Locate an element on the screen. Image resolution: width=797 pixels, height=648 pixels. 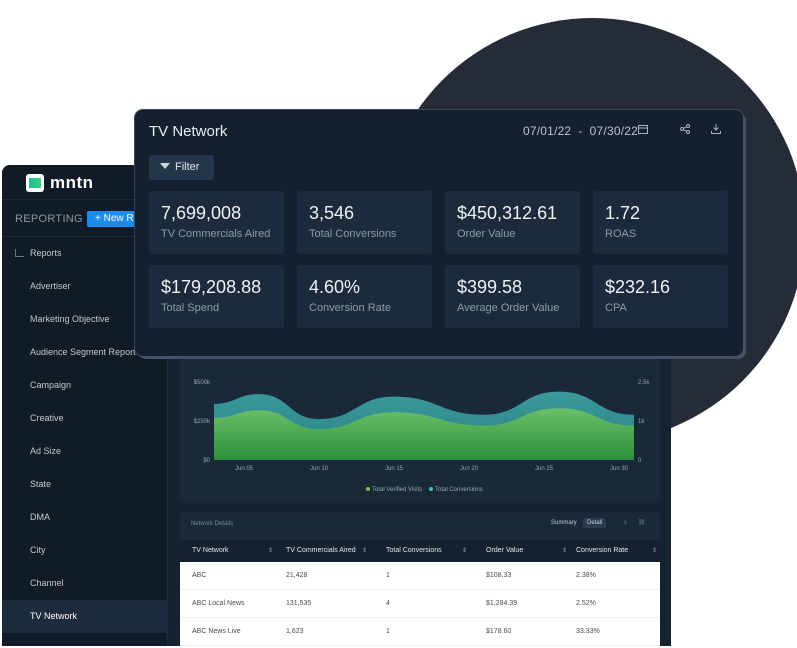
table-cell: 2.38% is located at coordinates (586, 575).